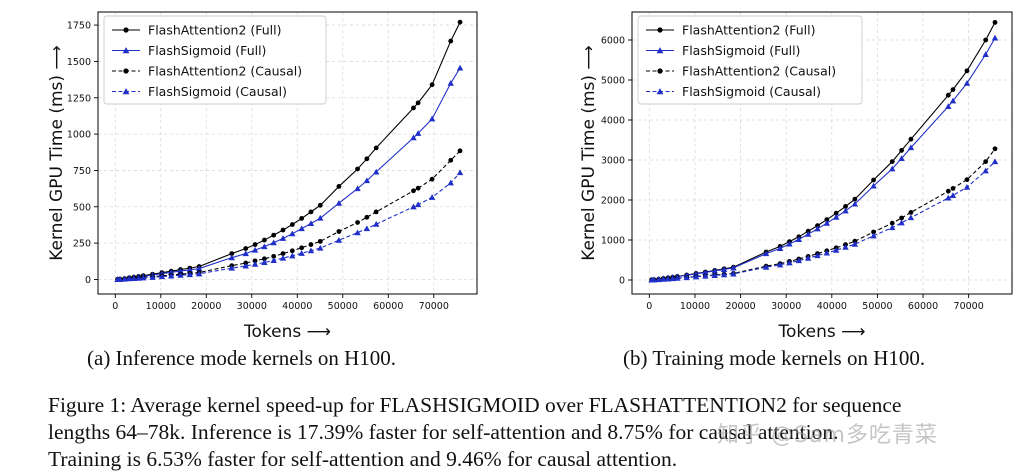 This screenshot has height=476, width=1034. What do you see at coordinates (217, 91) in the screenshot?
I see `legend-label-3: FlashSigmoid (Causal)` at bounding box center [217, 91].